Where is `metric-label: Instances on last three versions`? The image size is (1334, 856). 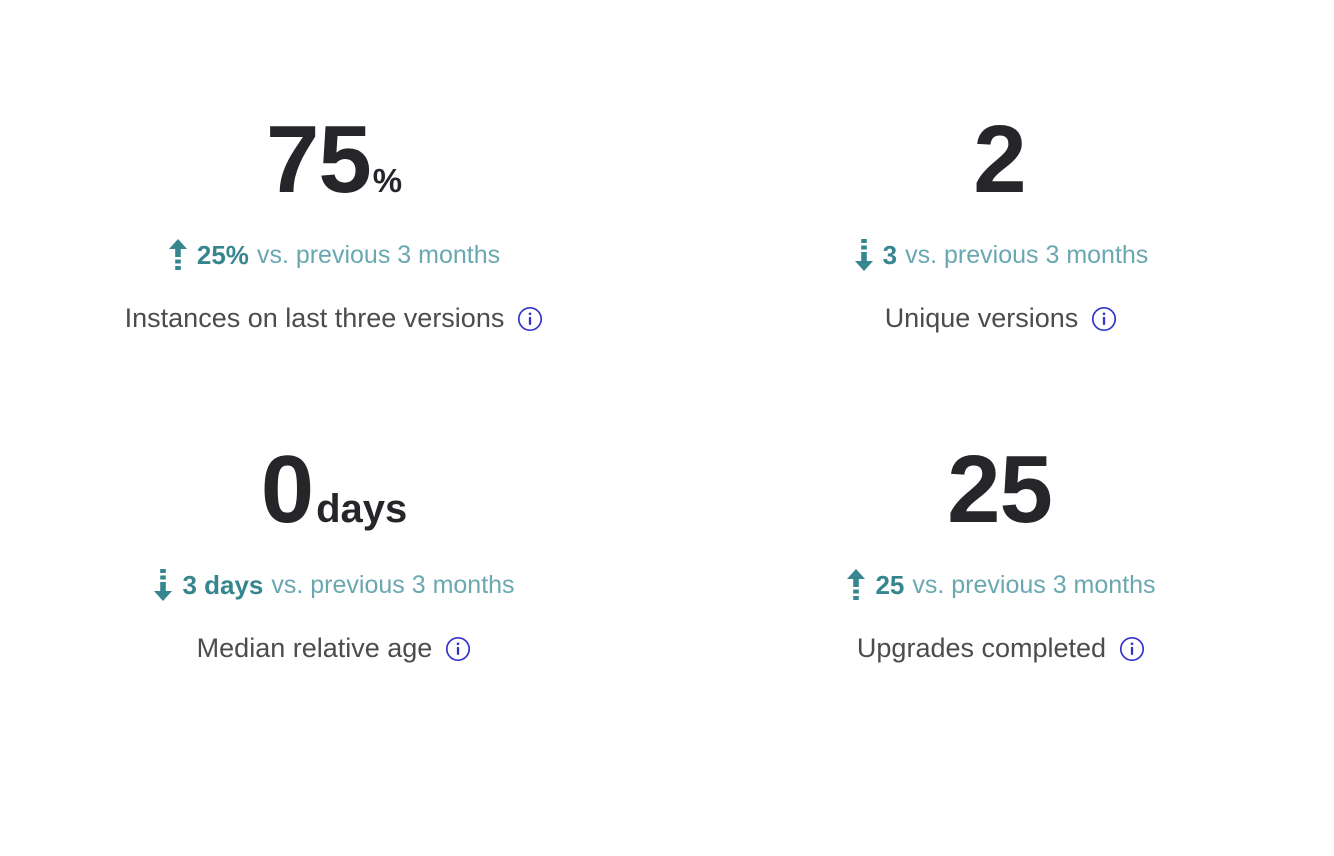 metric-label: Instances on last three versions is located at coordinates (314, 318).